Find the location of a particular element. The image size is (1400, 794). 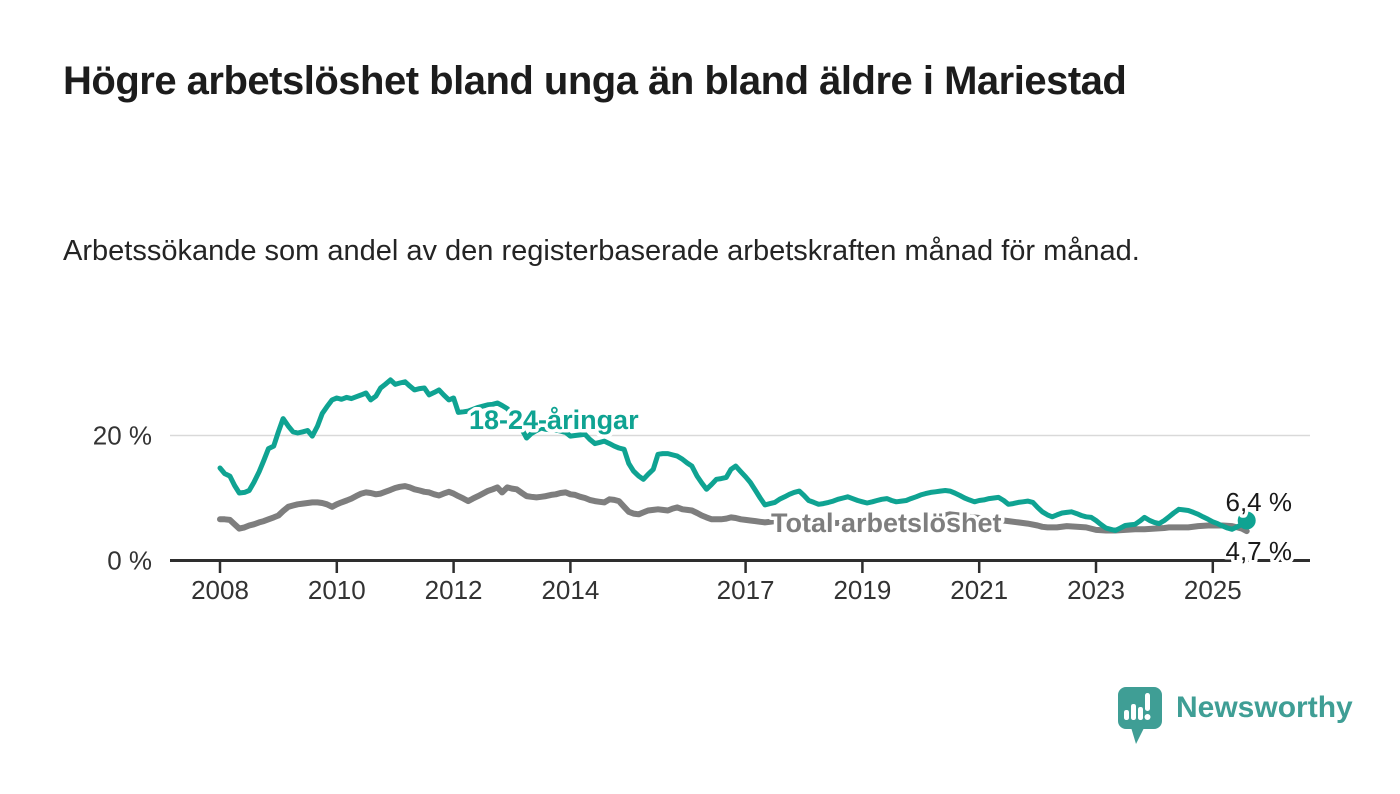

exclamation-dot is located at coordinates (1147, 717).